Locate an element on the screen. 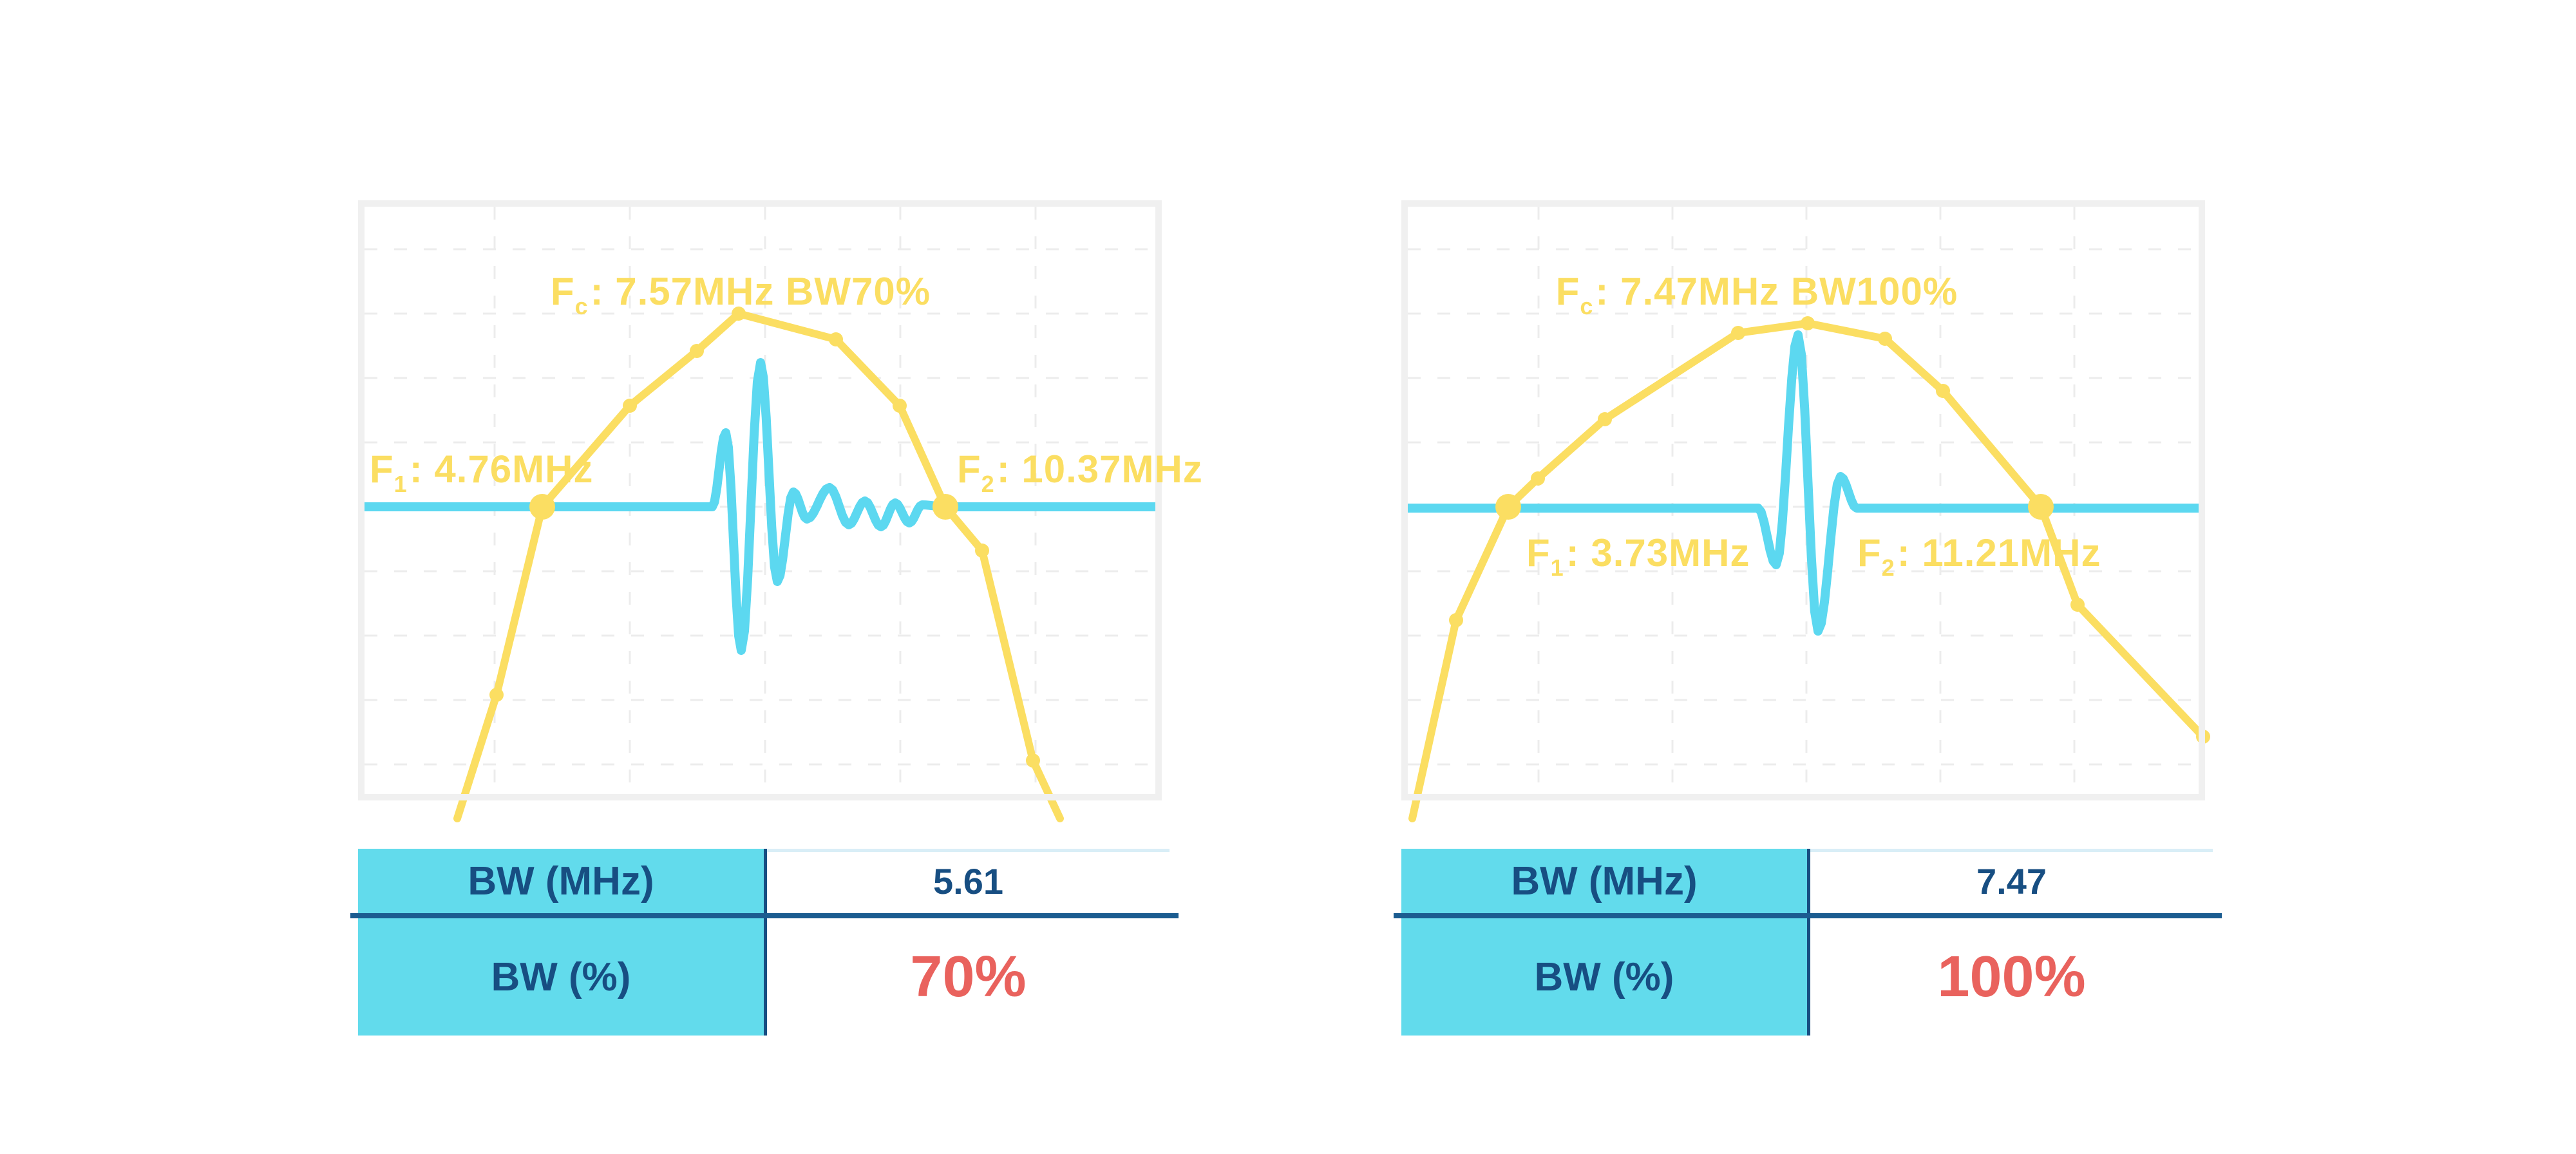 The width and height of the screenshot is (2576, 1154). bw-table-right: BW (MHz) BW (%) 7.47 100% is located at coordinates (1808, 942).